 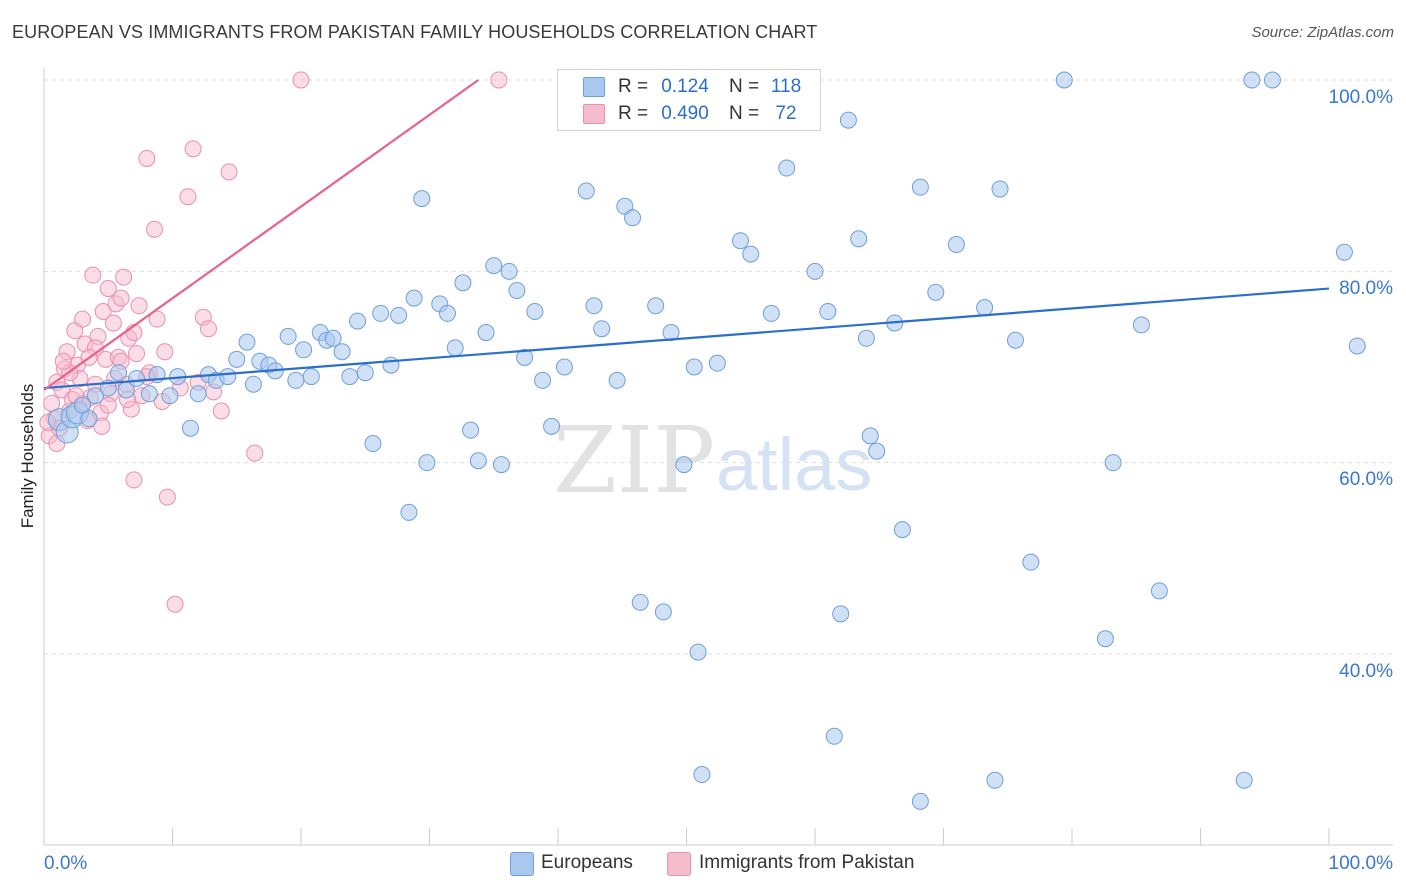 I want to click on europeans-trendline, so click(x=686, y=338).